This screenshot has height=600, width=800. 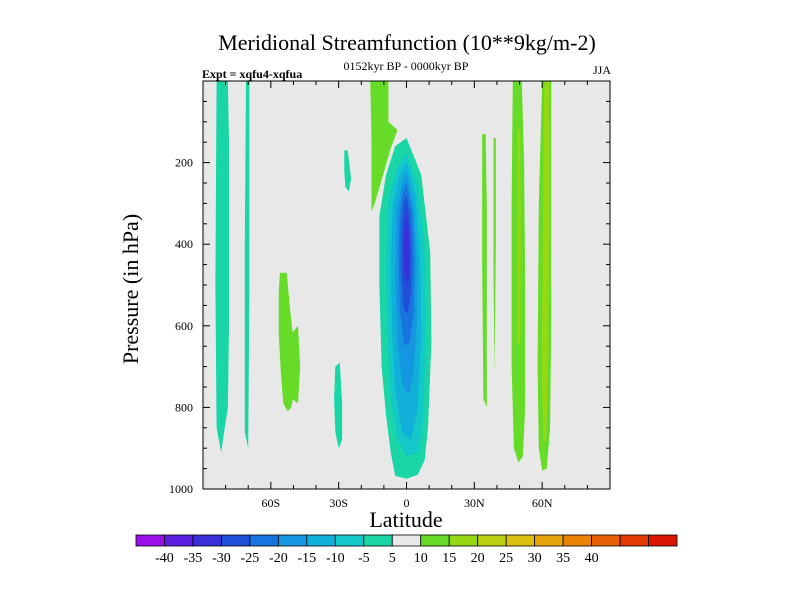 I want to click on colorbar-label: -40, so click(x=164, y=558).